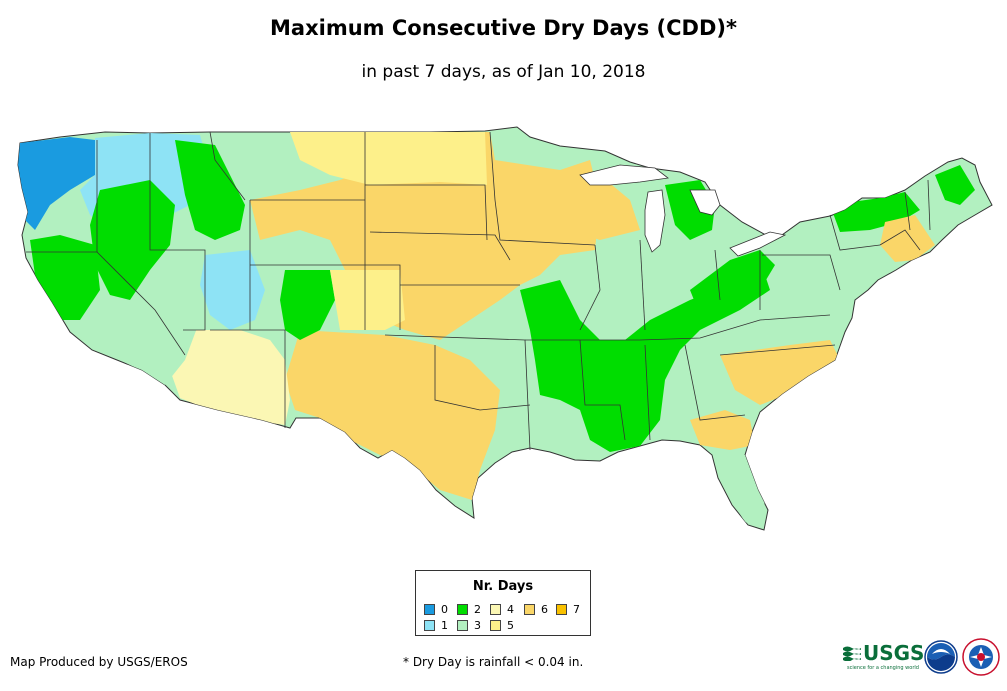 The width and height of the screenshot is (1007, 691). What do you see at coordinates (941, 657) in the screenshot?
I see `noaa-logo-icon` at bounding box center [941, 657].